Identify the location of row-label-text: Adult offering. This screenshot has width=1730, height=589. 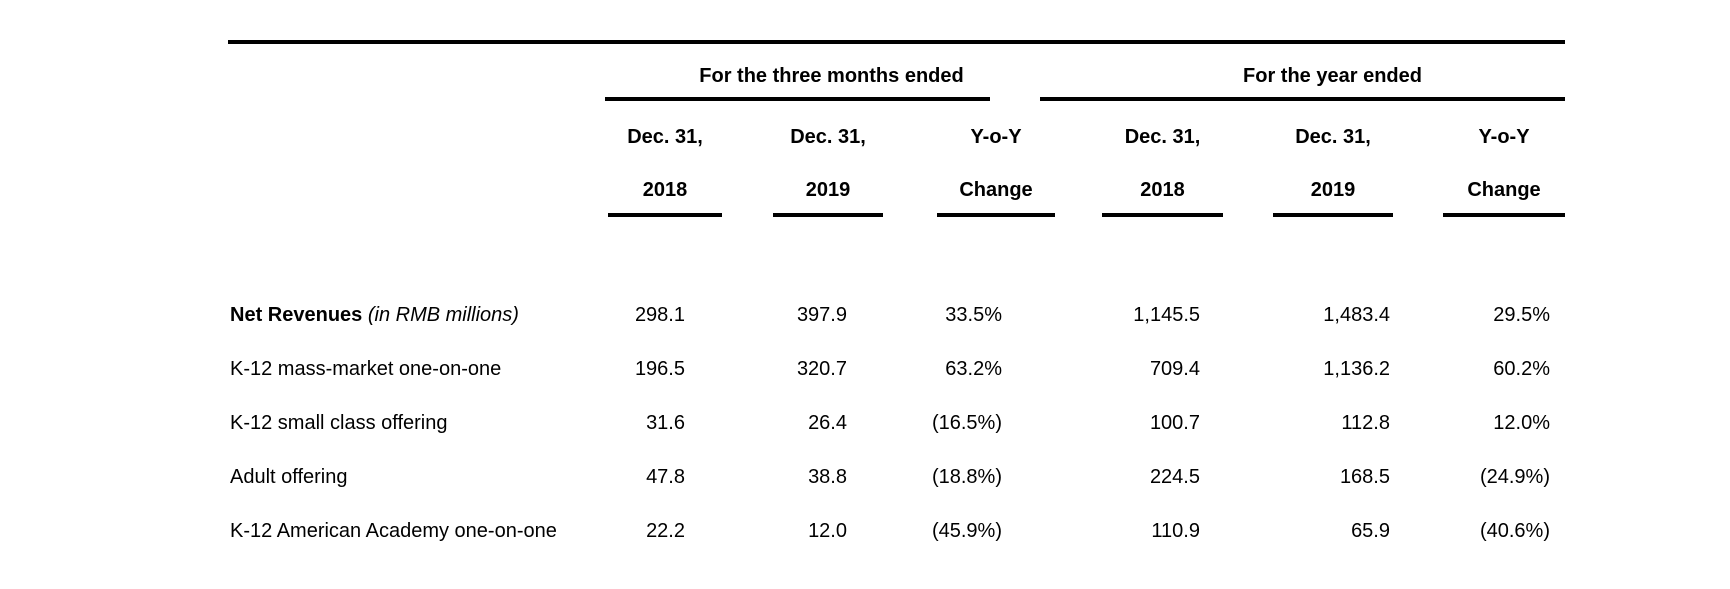
(289, 477).